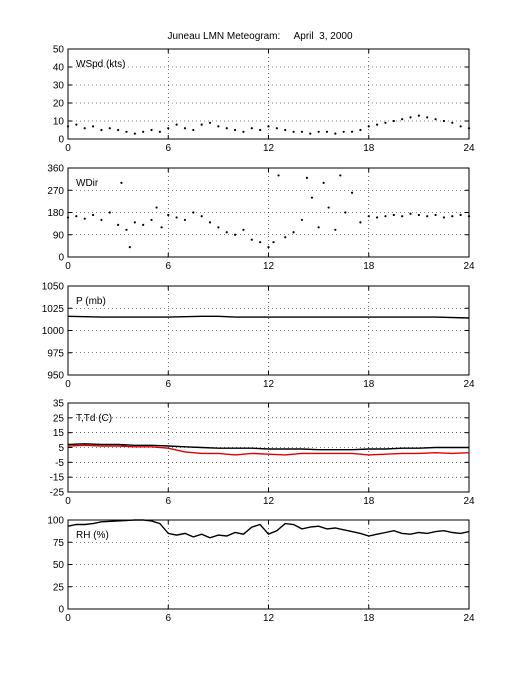  I want to click on panel-label: P (mb), so click(91, 301).